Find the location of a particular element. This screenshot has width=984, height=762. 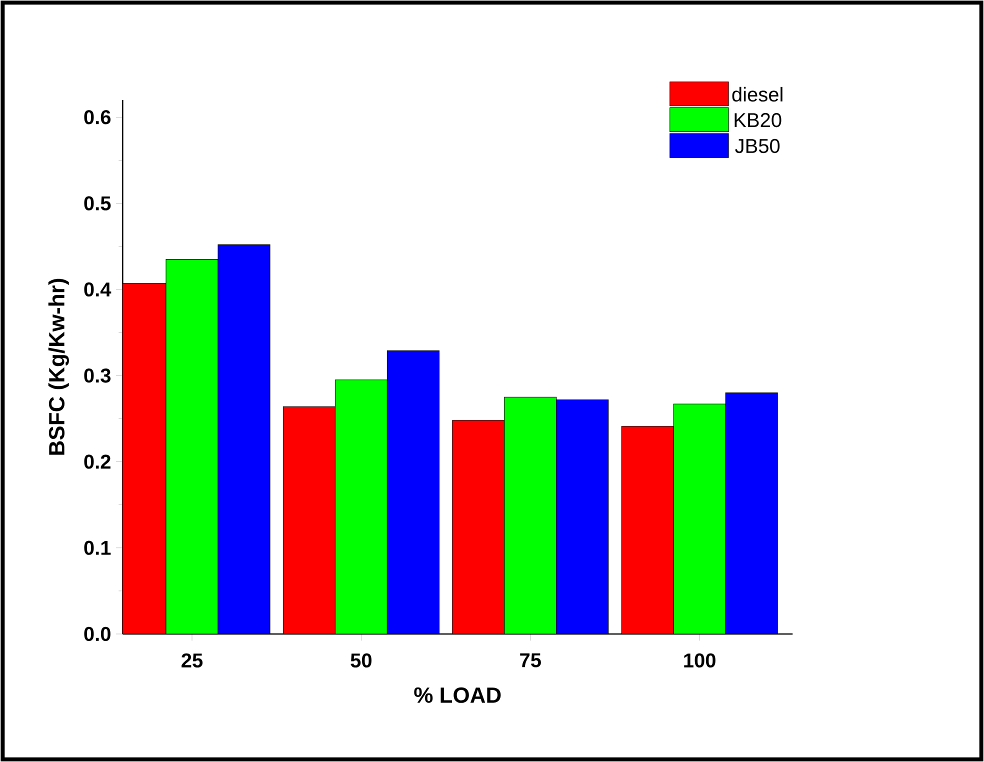

y-axis-title: BSFC (Kg/Kw-hr) is located at coordinates (58, 366).